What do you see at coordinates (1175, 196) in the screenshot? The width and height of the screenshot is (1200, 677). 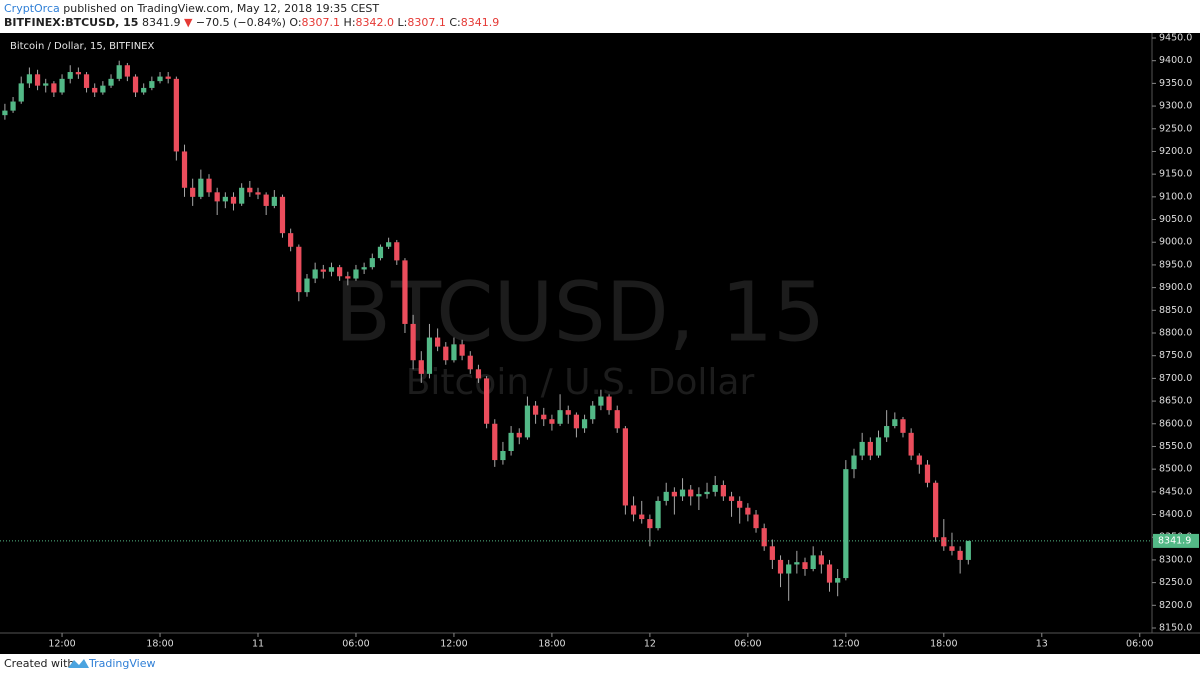 I see `y-tick-label: 9100.0` at bounding box center [1175, 196].